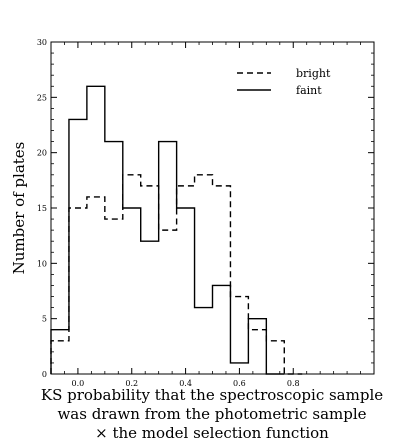  What do you see at coordinates (185, 383) in the screenshot?
I see `x-tick-label: 0.4` at bounding box center [185, 383].